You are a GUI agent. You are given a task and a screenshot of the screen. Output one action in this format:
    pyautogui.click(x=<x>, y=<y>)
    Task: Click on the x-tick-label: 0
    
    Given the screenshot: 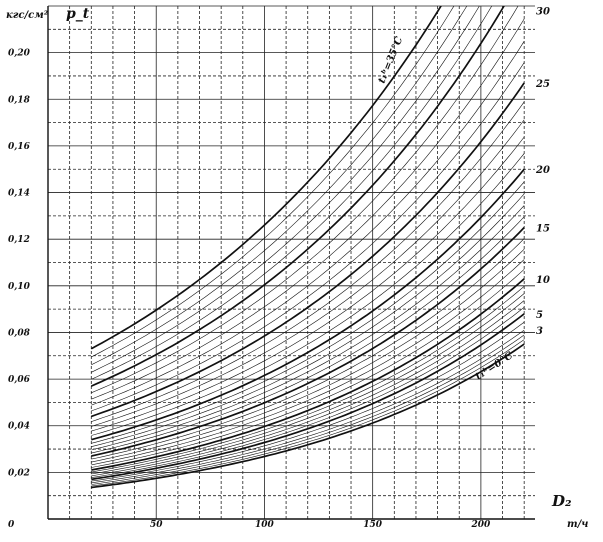 What is the action you would take?
    pyautogui.click(x=11, y=525)
    